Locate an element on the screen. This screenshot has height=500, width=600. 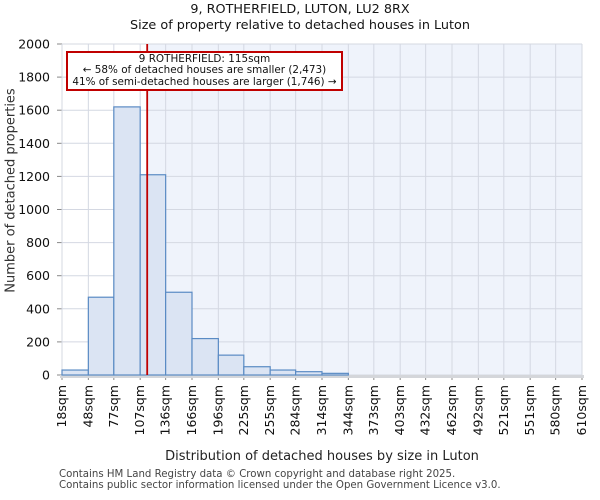
y-axis-title: Number of detached properties is located at coordinates (11, 190).